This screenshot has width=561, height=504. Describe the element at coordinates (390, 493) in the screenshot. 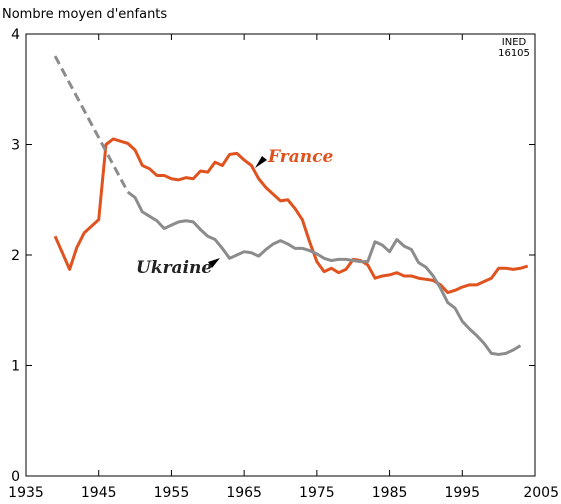

I see `x-tick-label: 1985` at that location.